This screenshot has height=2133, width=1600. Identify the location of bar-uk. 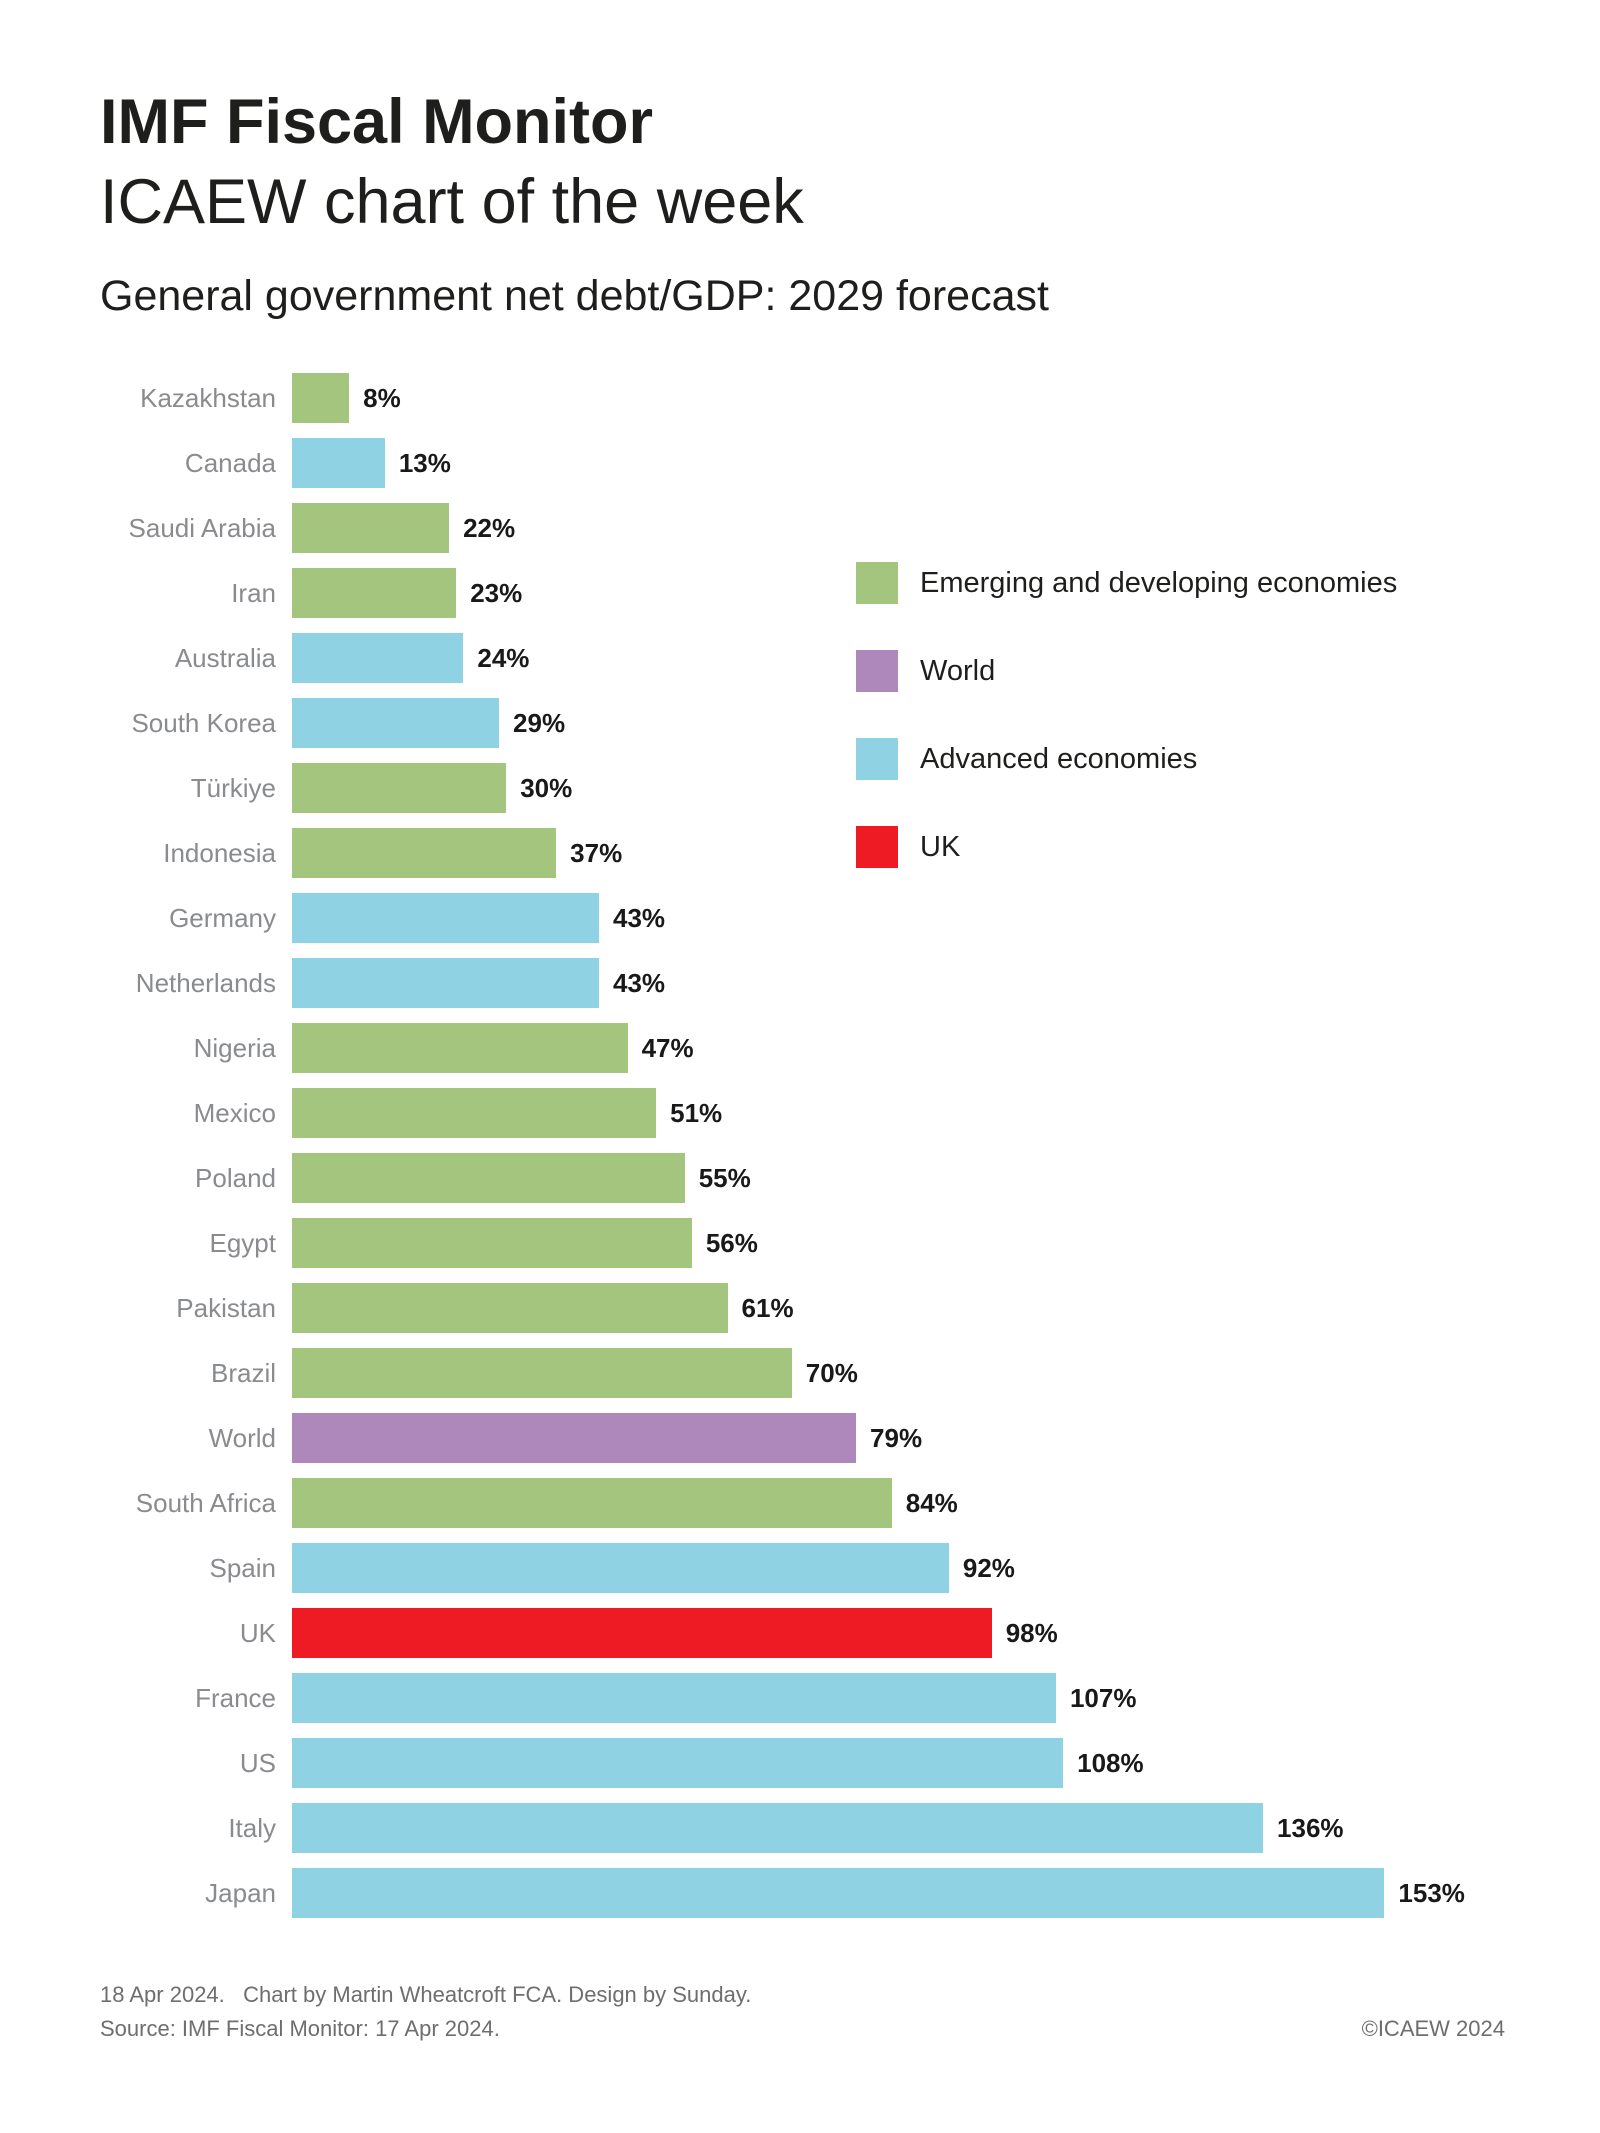
(642, 1633).